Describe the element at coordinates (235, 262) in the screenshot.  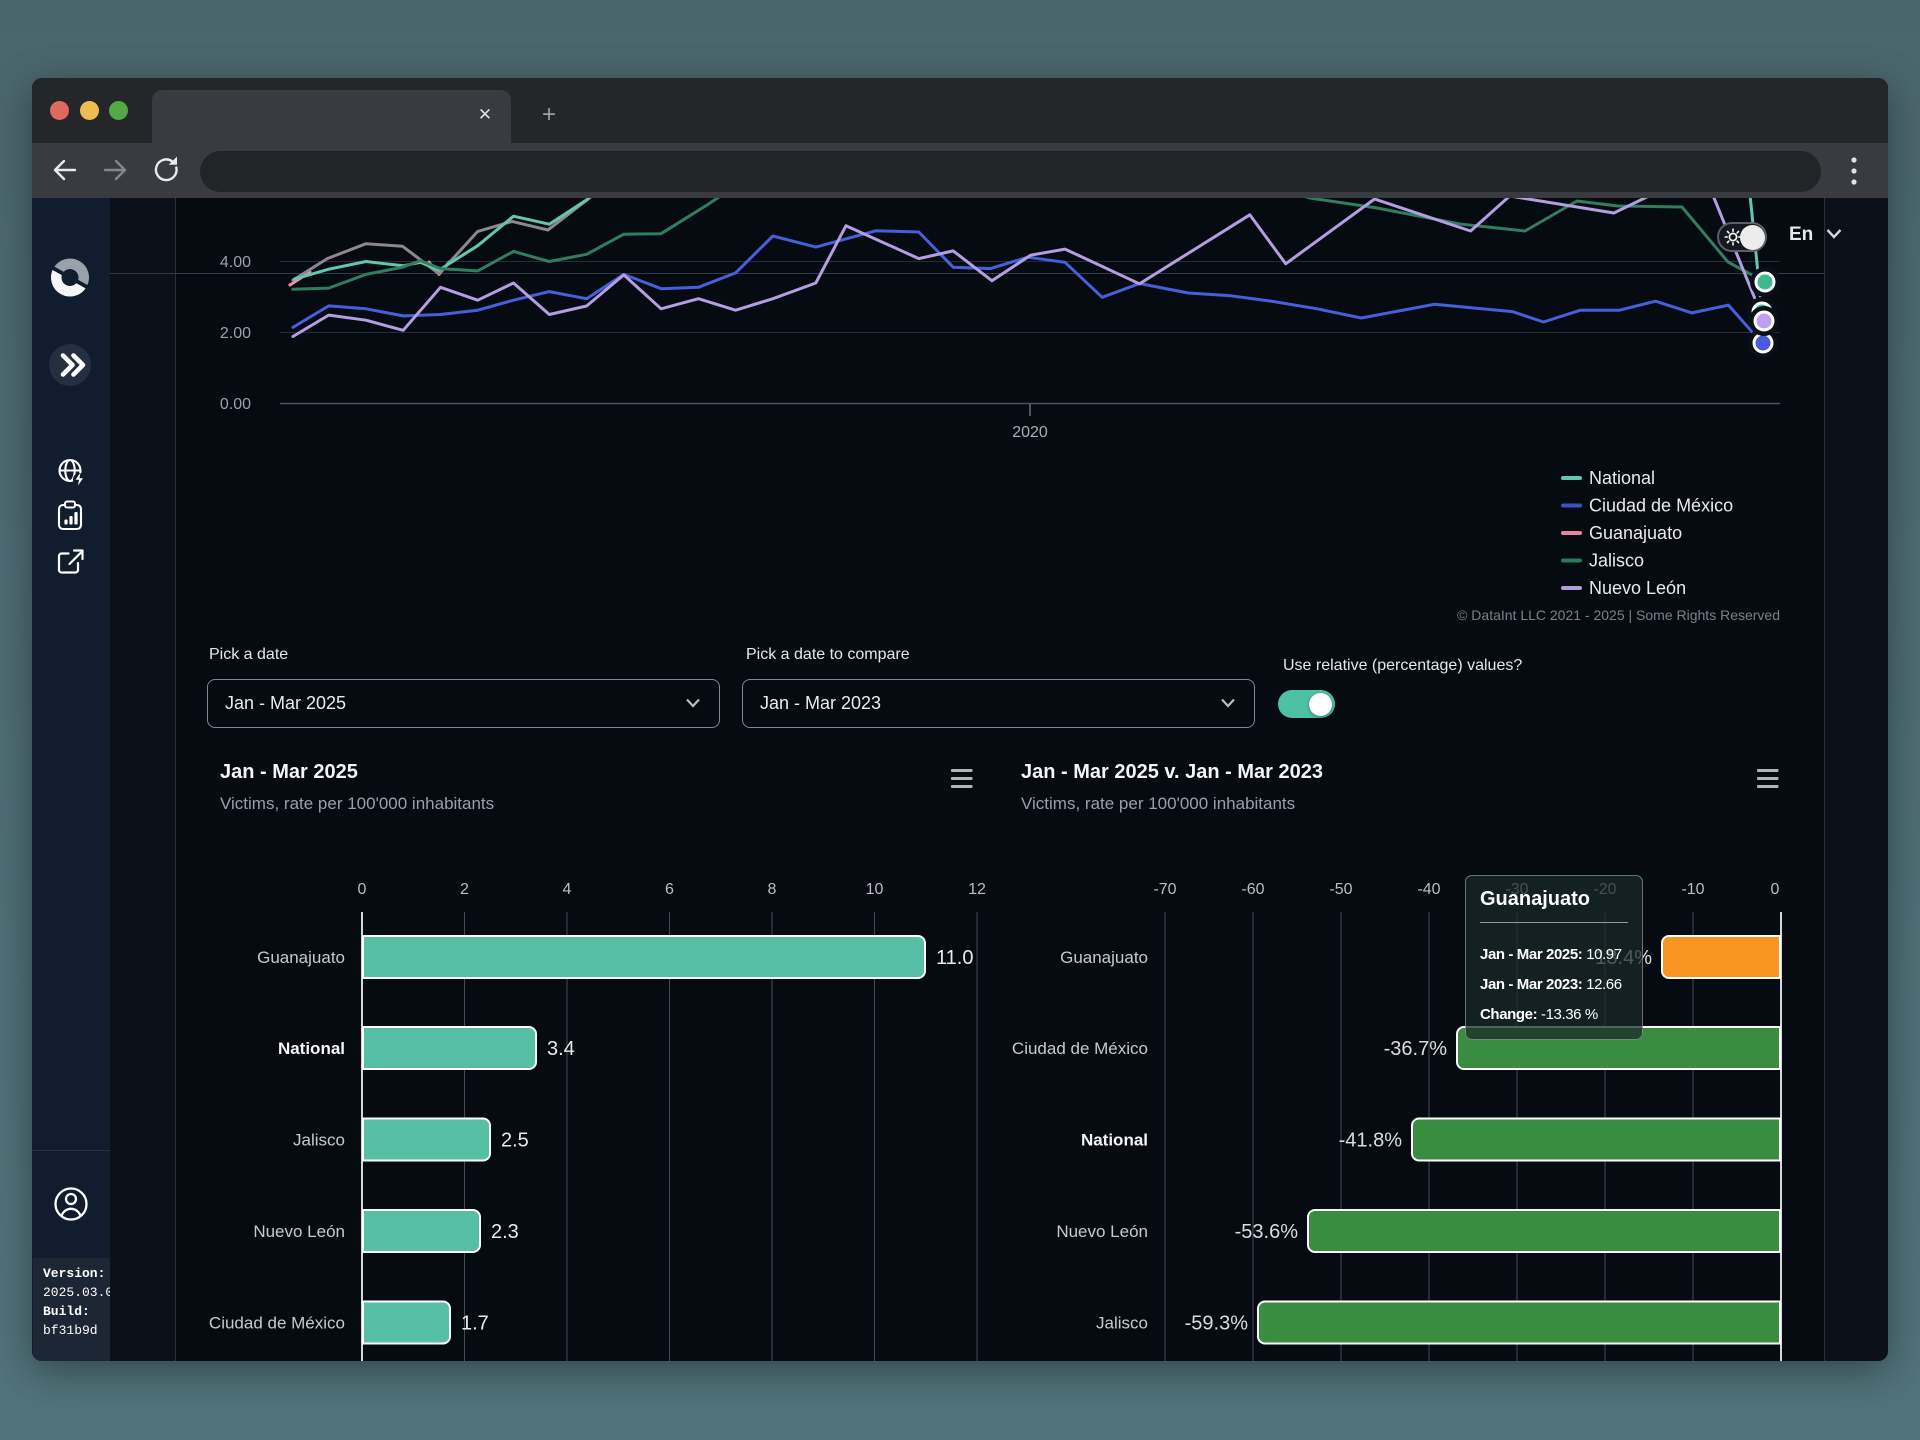
I see `svg-text: 4.00` at that location.